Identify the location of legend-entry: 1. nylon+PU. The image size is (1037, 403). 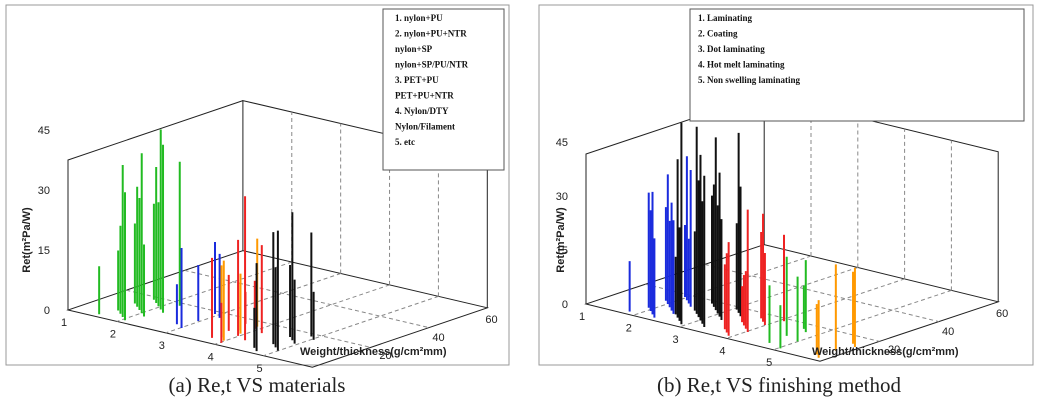
(419, 18).